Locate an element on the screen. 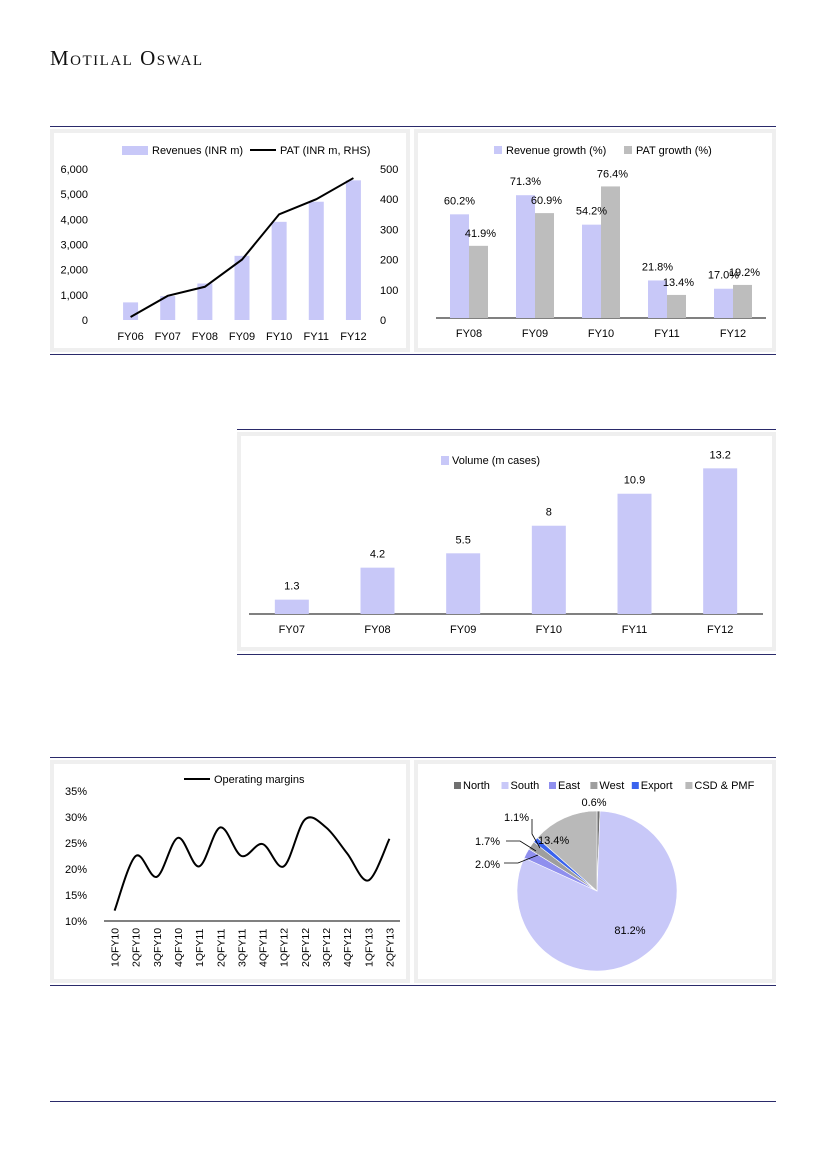  data-label-volume: 10.9 is located at coordinates (634, 481).